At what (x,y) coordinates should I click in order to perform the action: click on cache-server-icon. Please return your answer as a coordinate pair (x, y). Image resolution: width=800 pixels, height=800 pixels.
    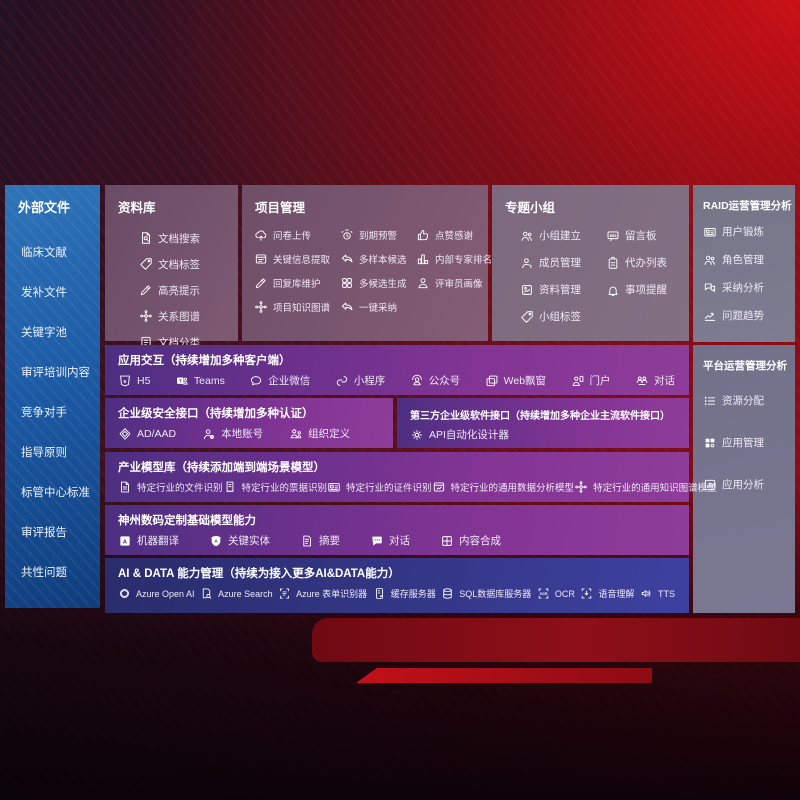
    Looking at the image, I should click on (379, 593).